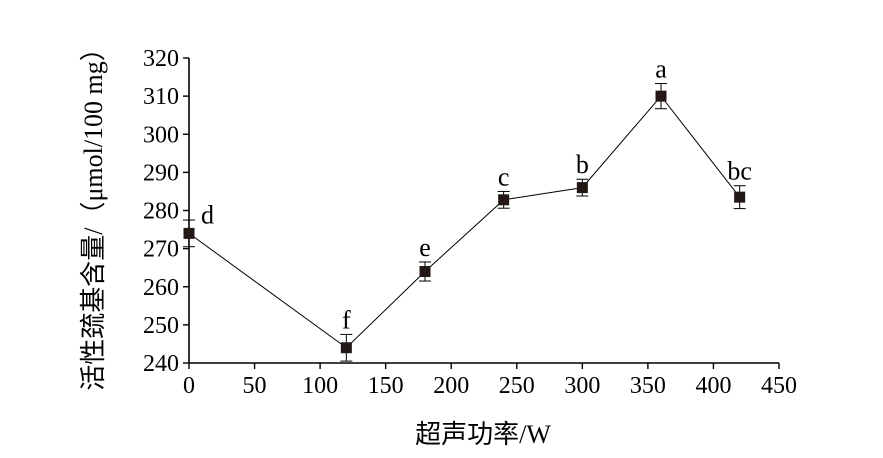 This screenshot has width=883, height=458. What do you see at coordinates (504, 176) in the screenshot?
I see `significance-label: c` at bounding box center [504, 176].